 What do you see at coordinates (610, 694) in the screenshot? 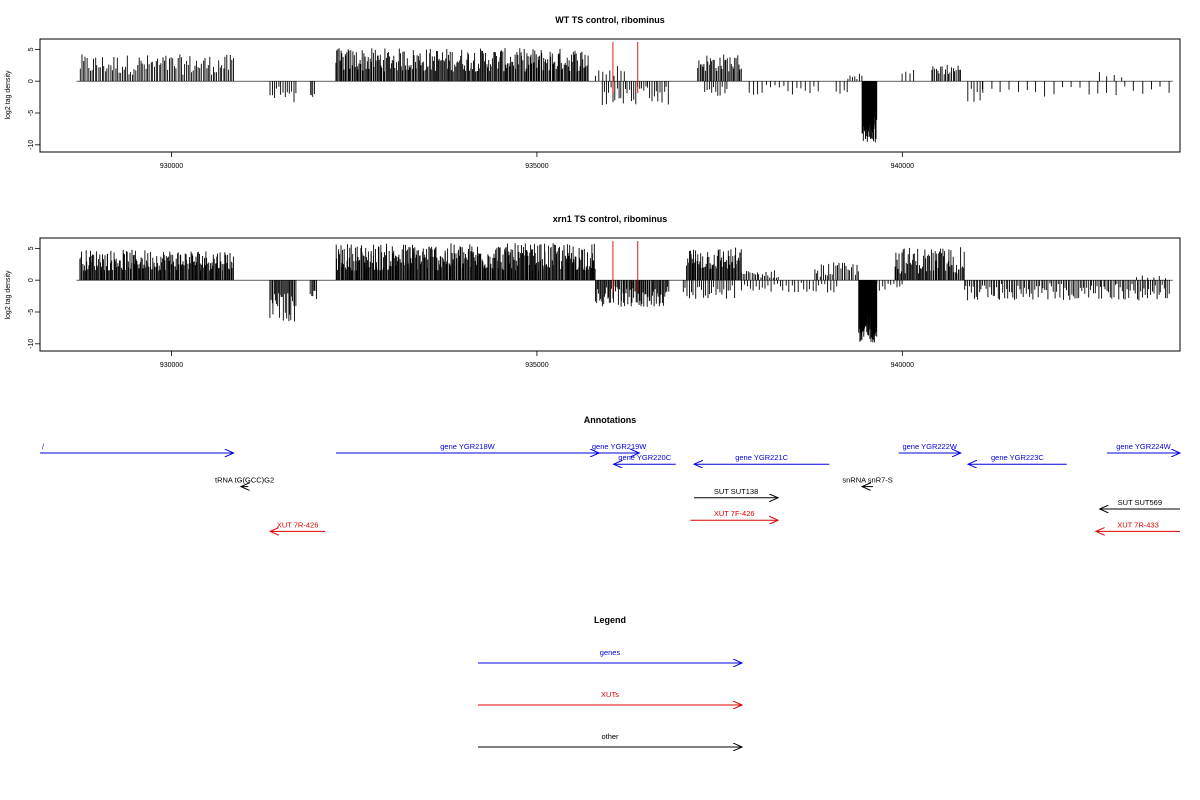
I see `legend-label: XUTs` at bounding box center [610, 694].